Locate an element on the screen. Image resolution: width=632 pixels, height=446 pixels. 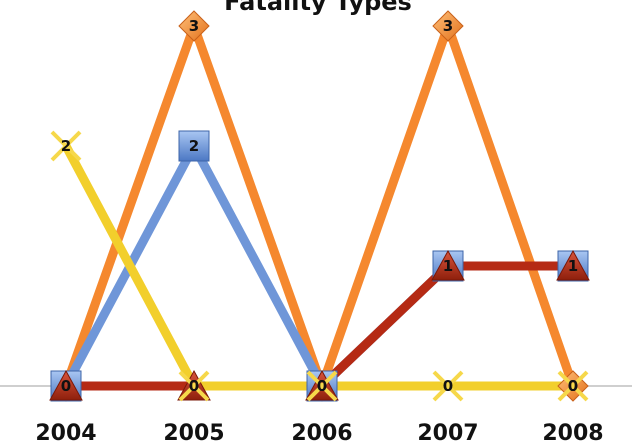
data-point-series-3-2007: 1 is located at coordinates (448, 265).